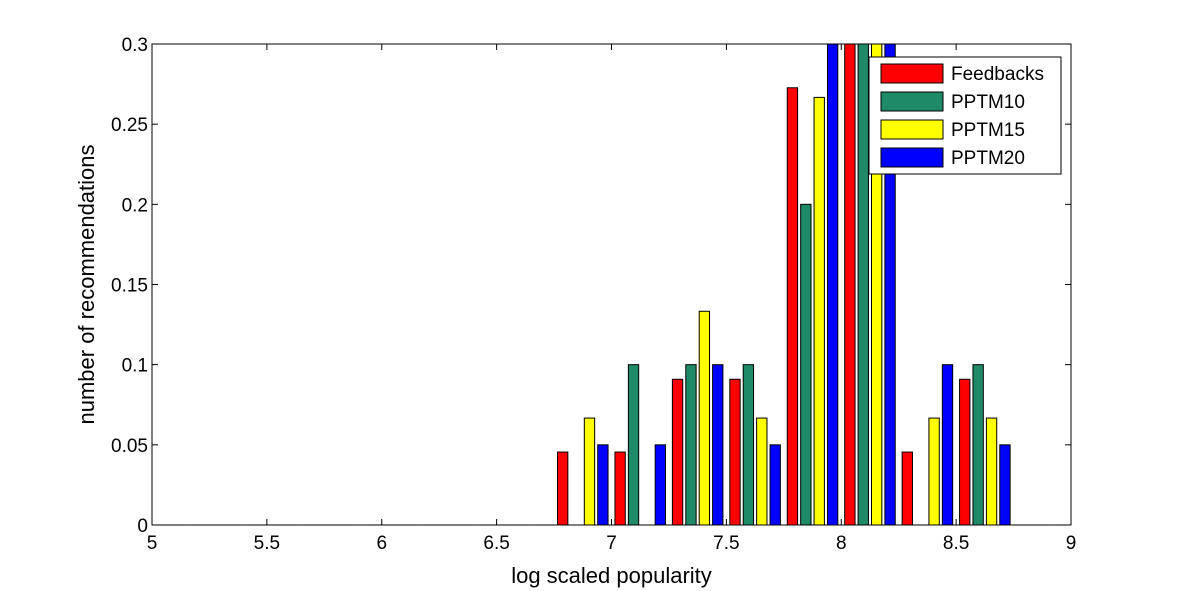 Image resolution: width=1183 pixels, height=591 pixels. What do you see at coordinates (912, 101) in the screenshot?
I see `legend-swatch-pptm10` at bounding box center [912, 101].